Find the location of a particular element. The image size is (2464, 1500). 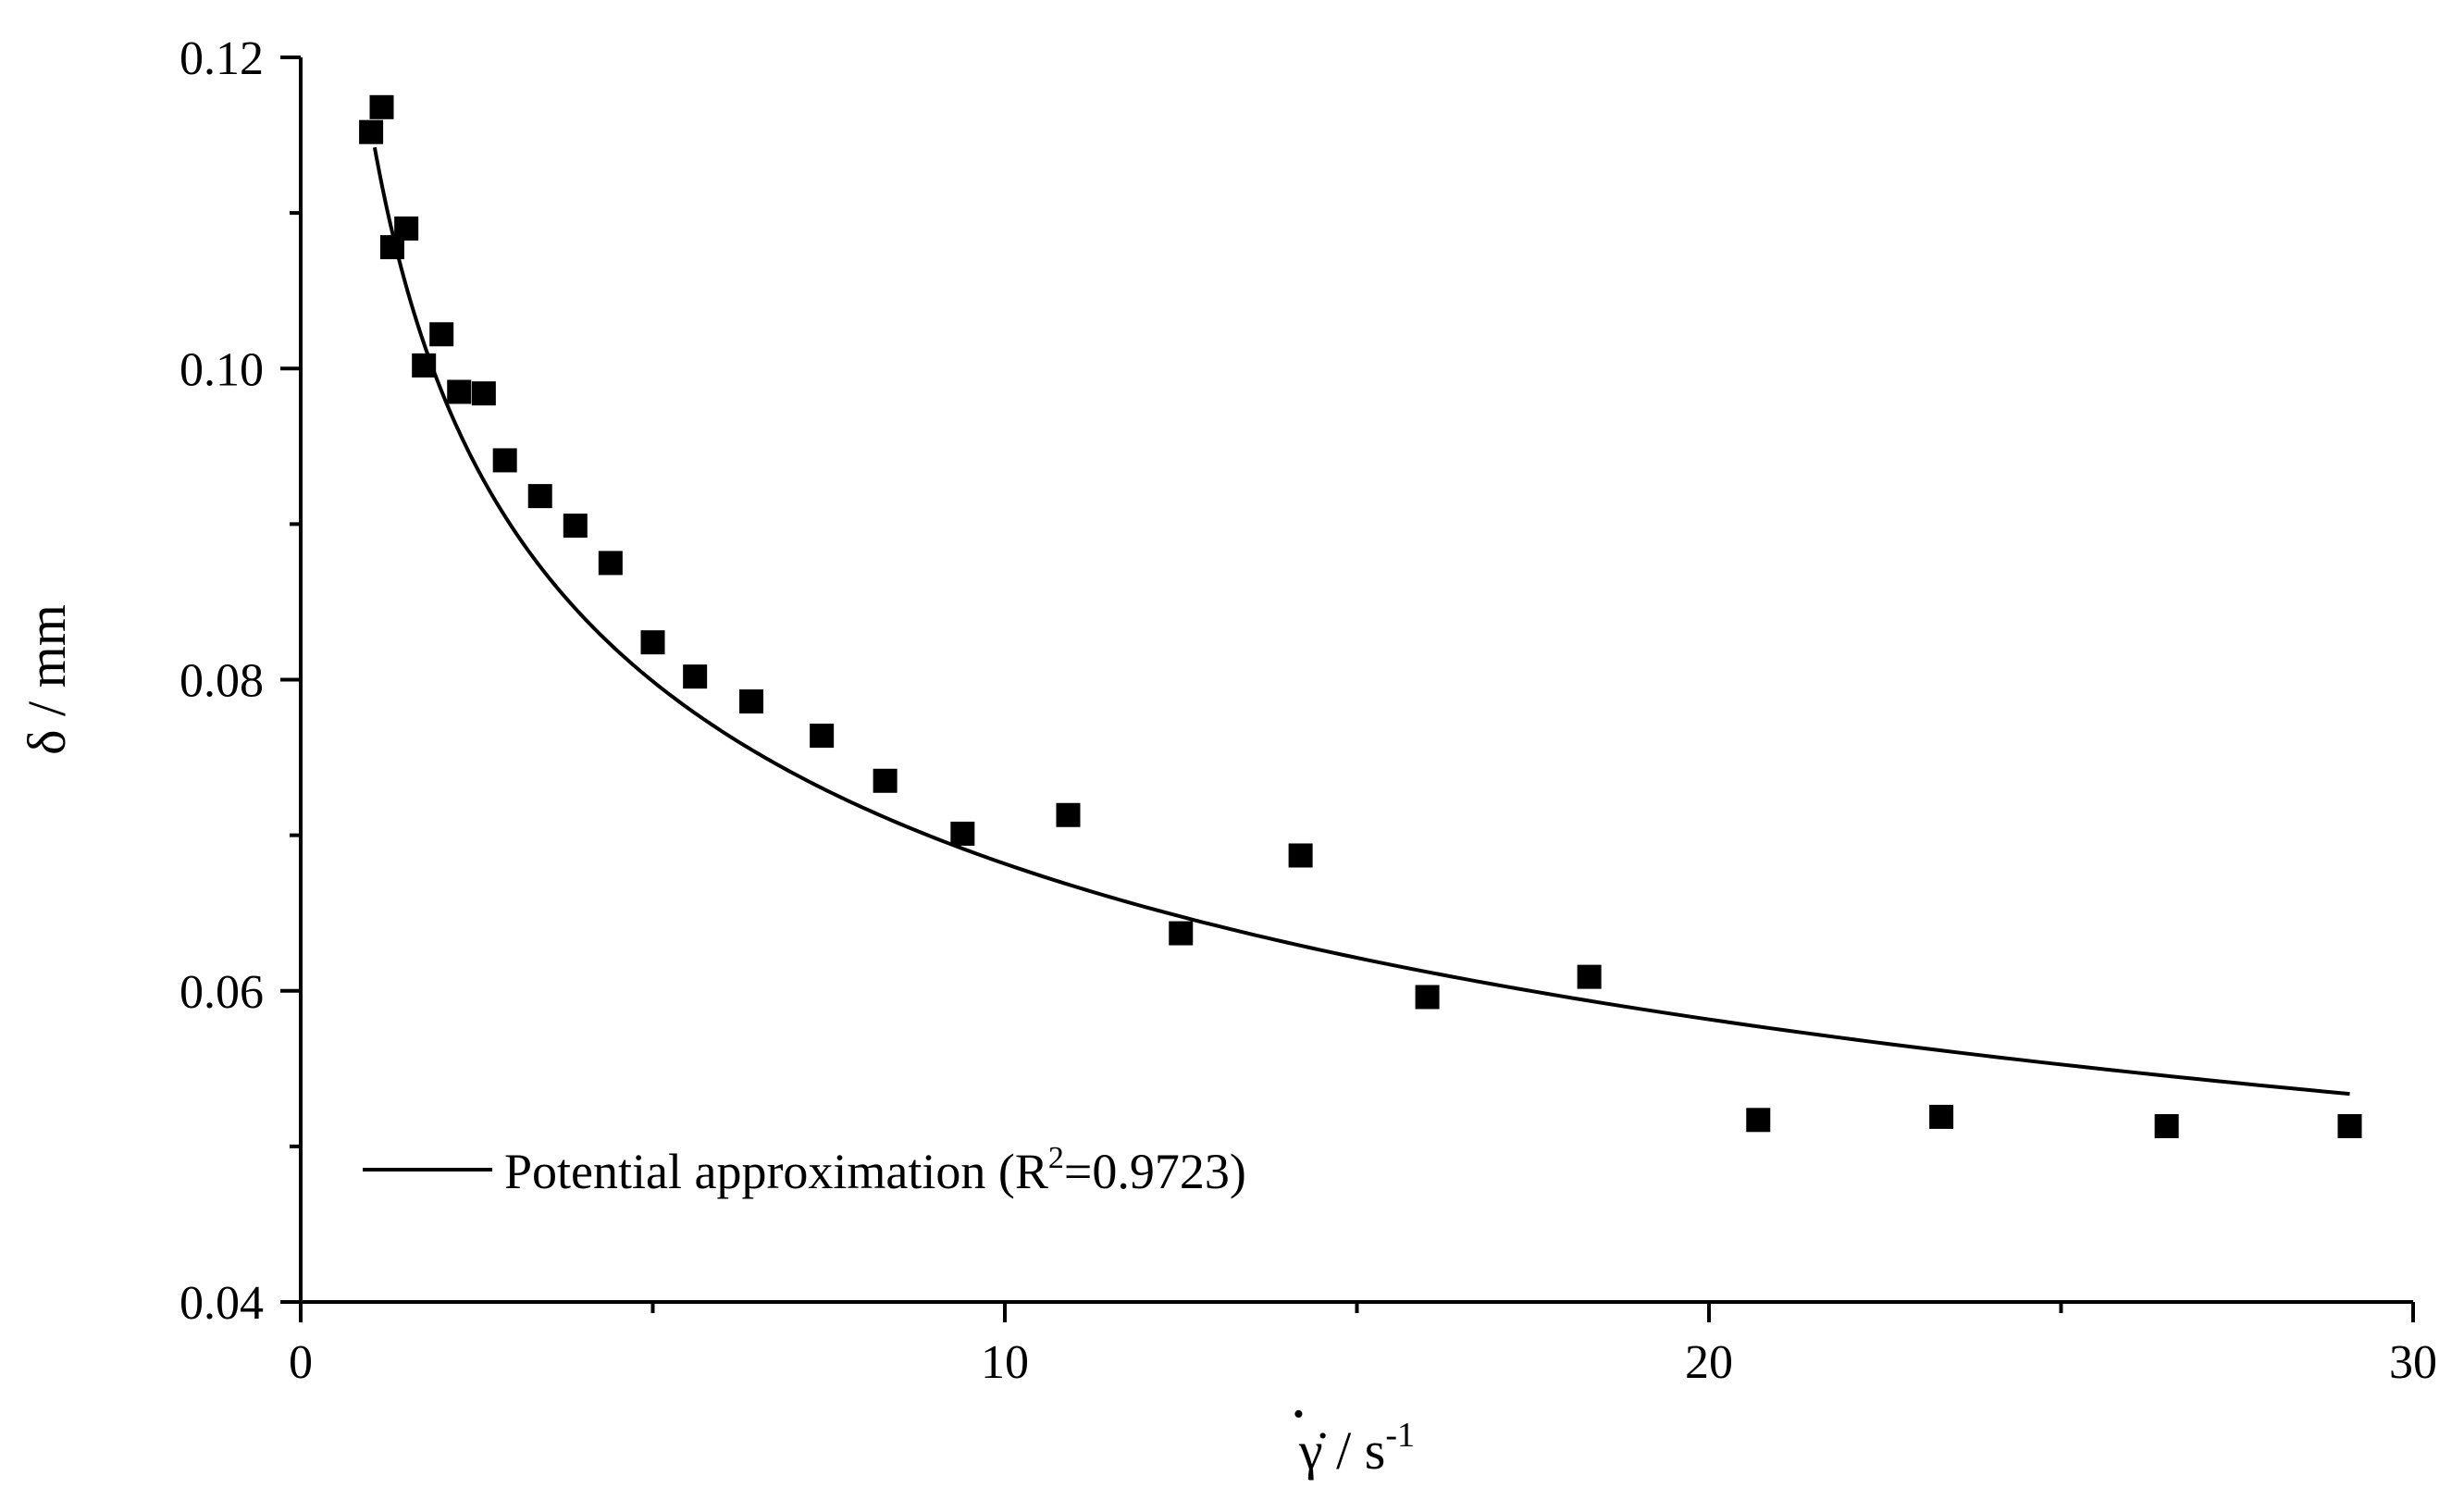

legend: Potential approximation (R2=0.9723) is located at coordinates (805, 1170).